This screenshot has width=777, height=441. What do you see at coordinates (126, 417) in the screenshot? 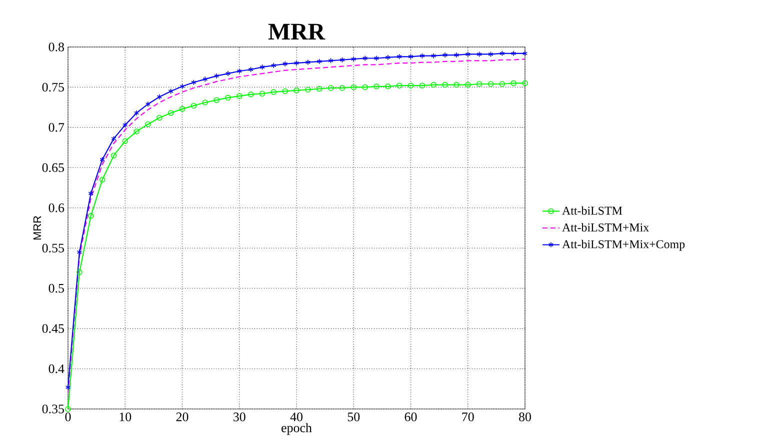
I see `x-tick-label: 10` at bounding box center [126, 417].